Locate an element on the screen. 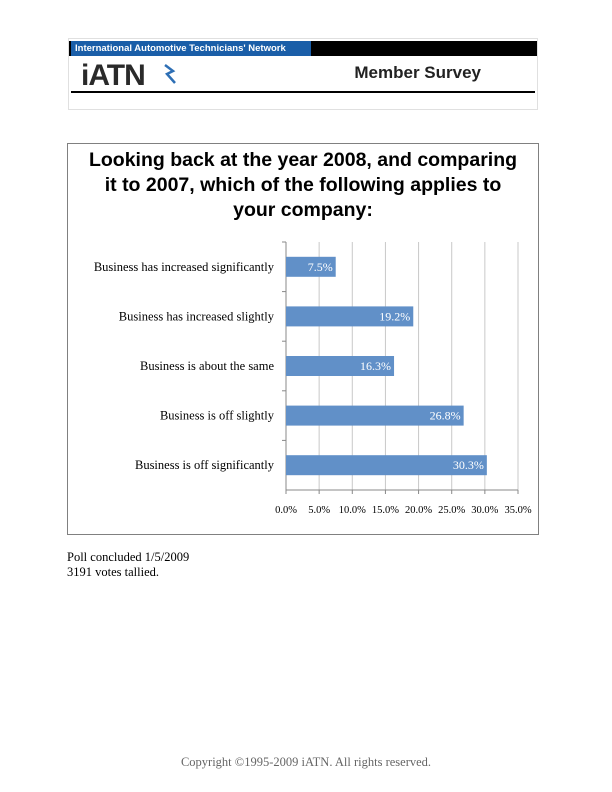  bar-value-label: 19.2% is located at coordinates (394, 316).